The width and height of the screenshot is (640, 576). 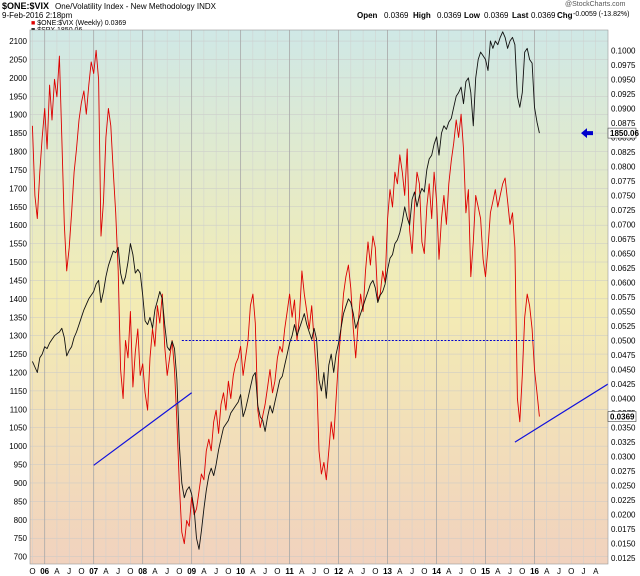 What do you see at coordinates (18, 152) in the screenshot?
I see `left-tick-label: 1800` at bounding box center [18, 152].